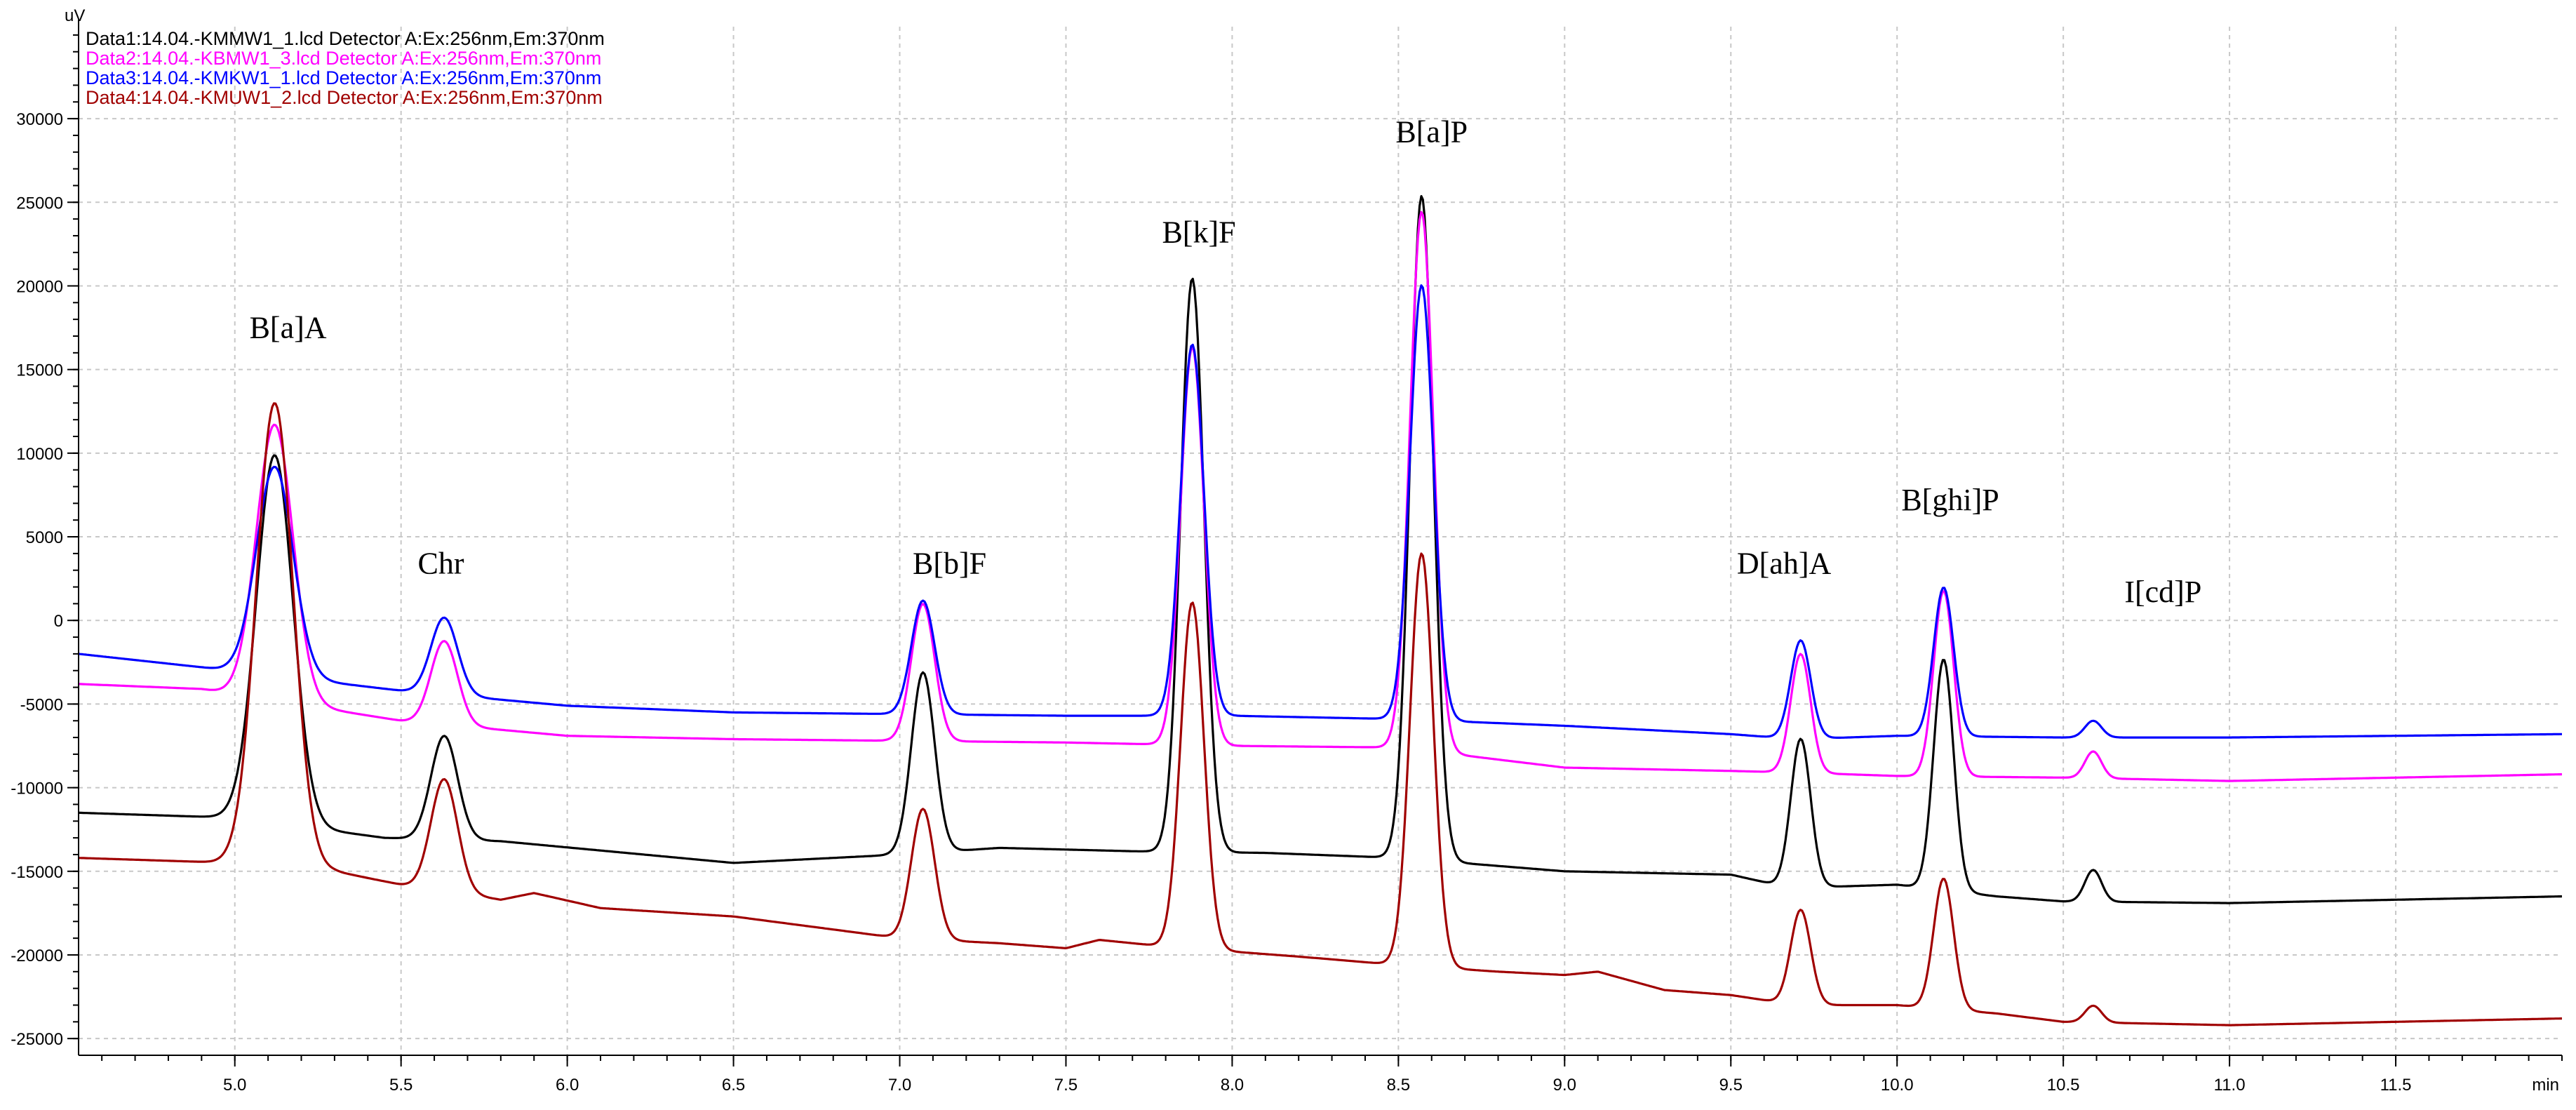  What do you see at coordinates (441, 563) in the screenshot?
I see `peak-label: Chr` at bounding box center [441, 563].